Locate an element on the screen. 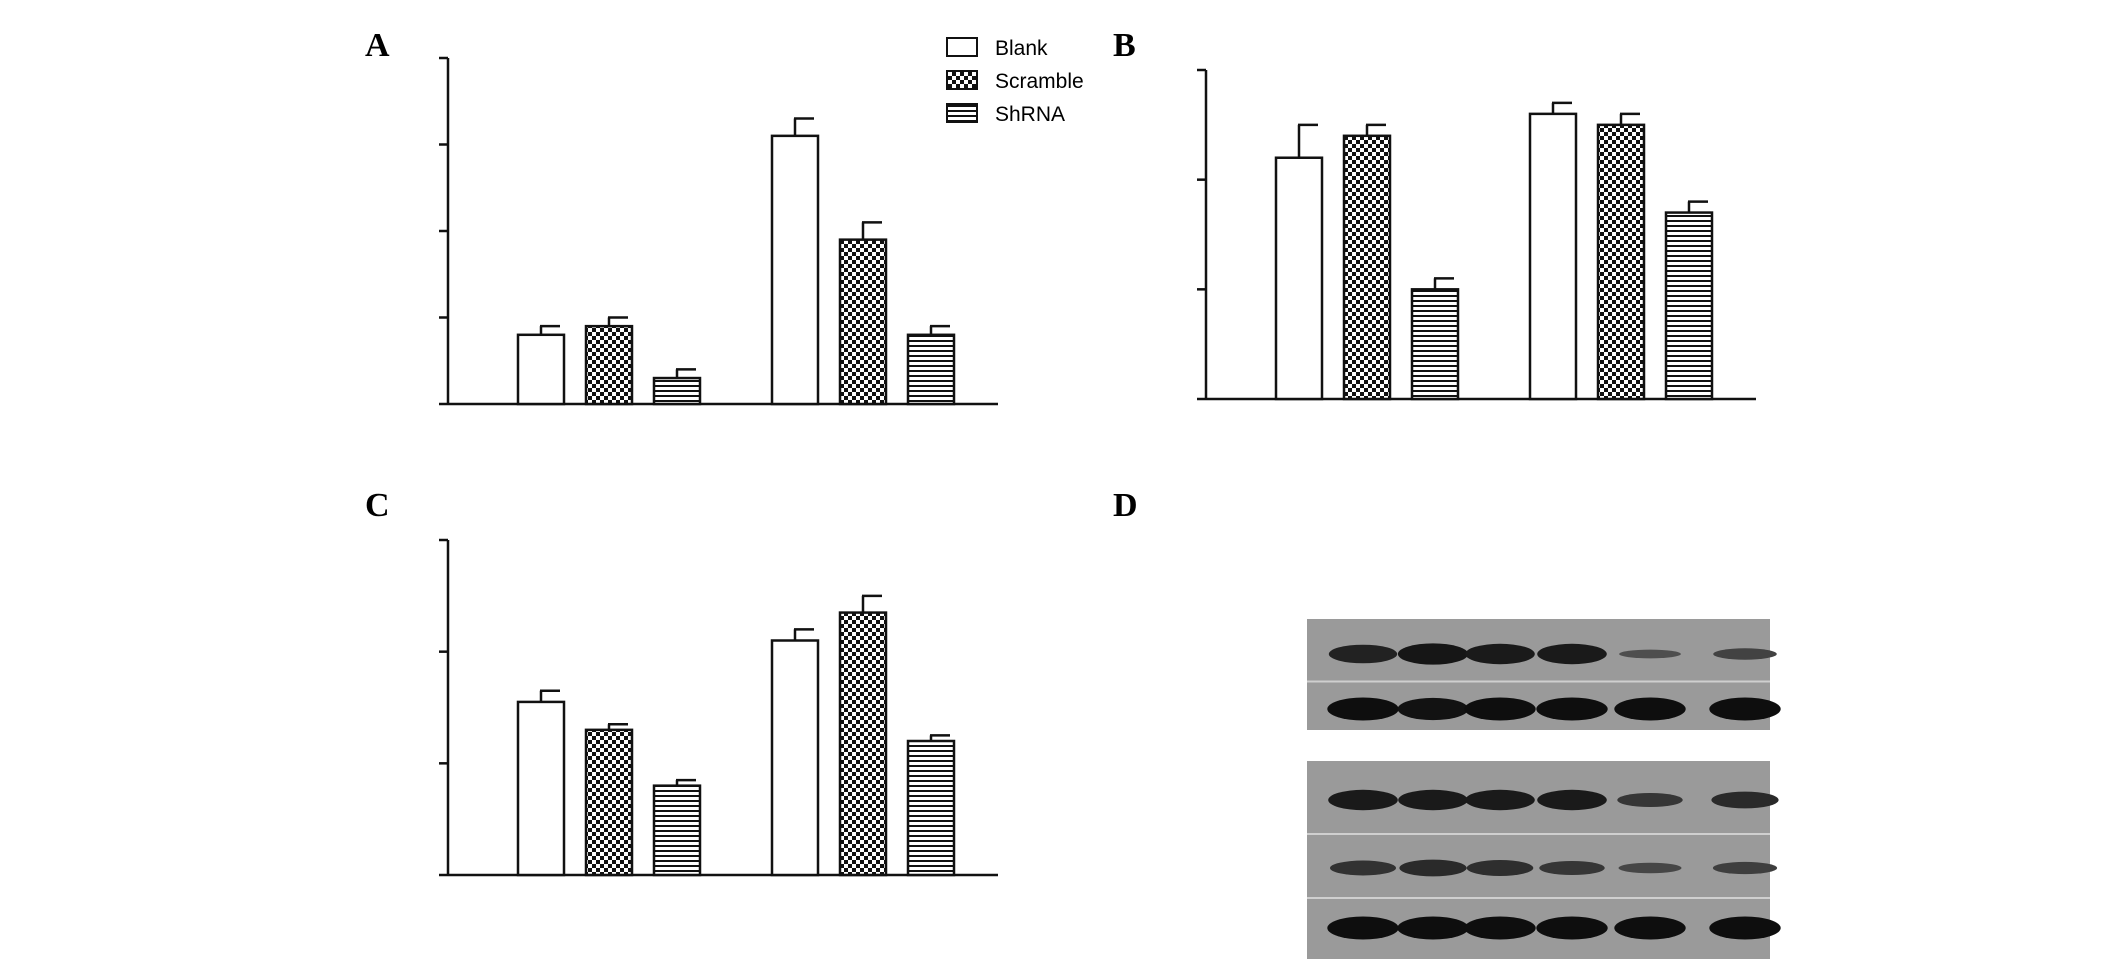  chart-c is located at coordinates (718, 707).